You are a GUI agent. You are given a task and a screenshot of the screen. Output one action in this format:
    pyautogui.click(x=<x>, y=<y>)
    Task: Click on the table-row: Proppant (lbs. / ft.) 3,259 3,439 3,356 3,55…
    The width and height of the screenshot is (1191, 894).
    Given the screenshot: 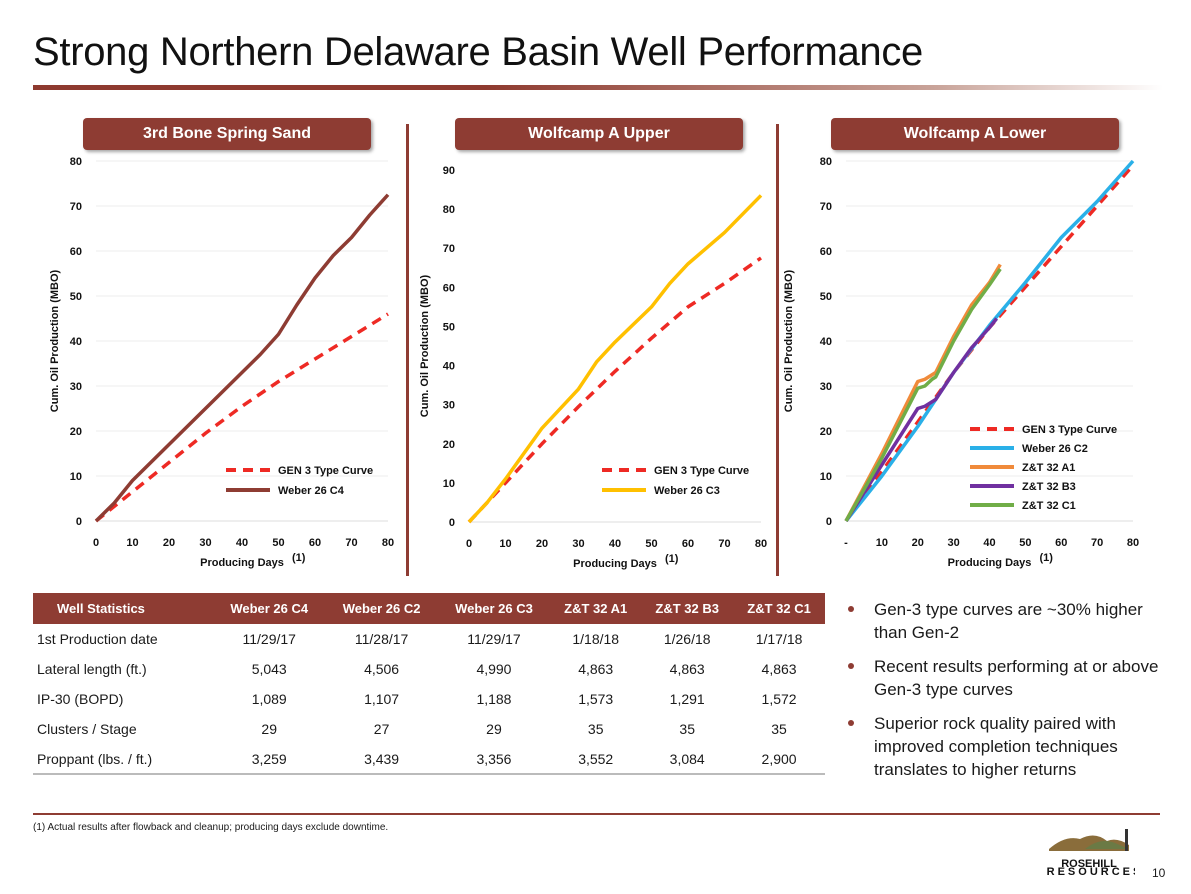 What is the action you would take?
    pyautogui.click(x=429, y=759)
    